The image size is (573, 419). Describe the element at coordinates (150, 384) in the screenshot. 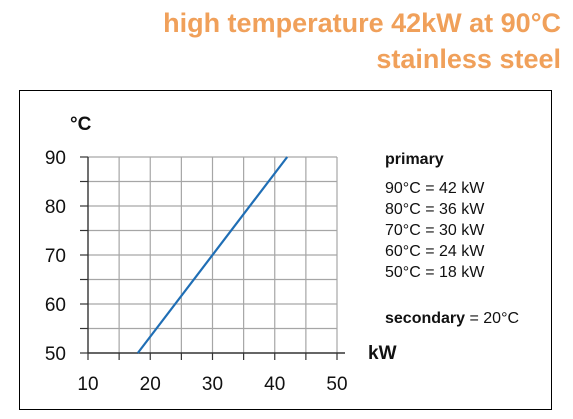

I see `x-tick-label: 20` at that location.